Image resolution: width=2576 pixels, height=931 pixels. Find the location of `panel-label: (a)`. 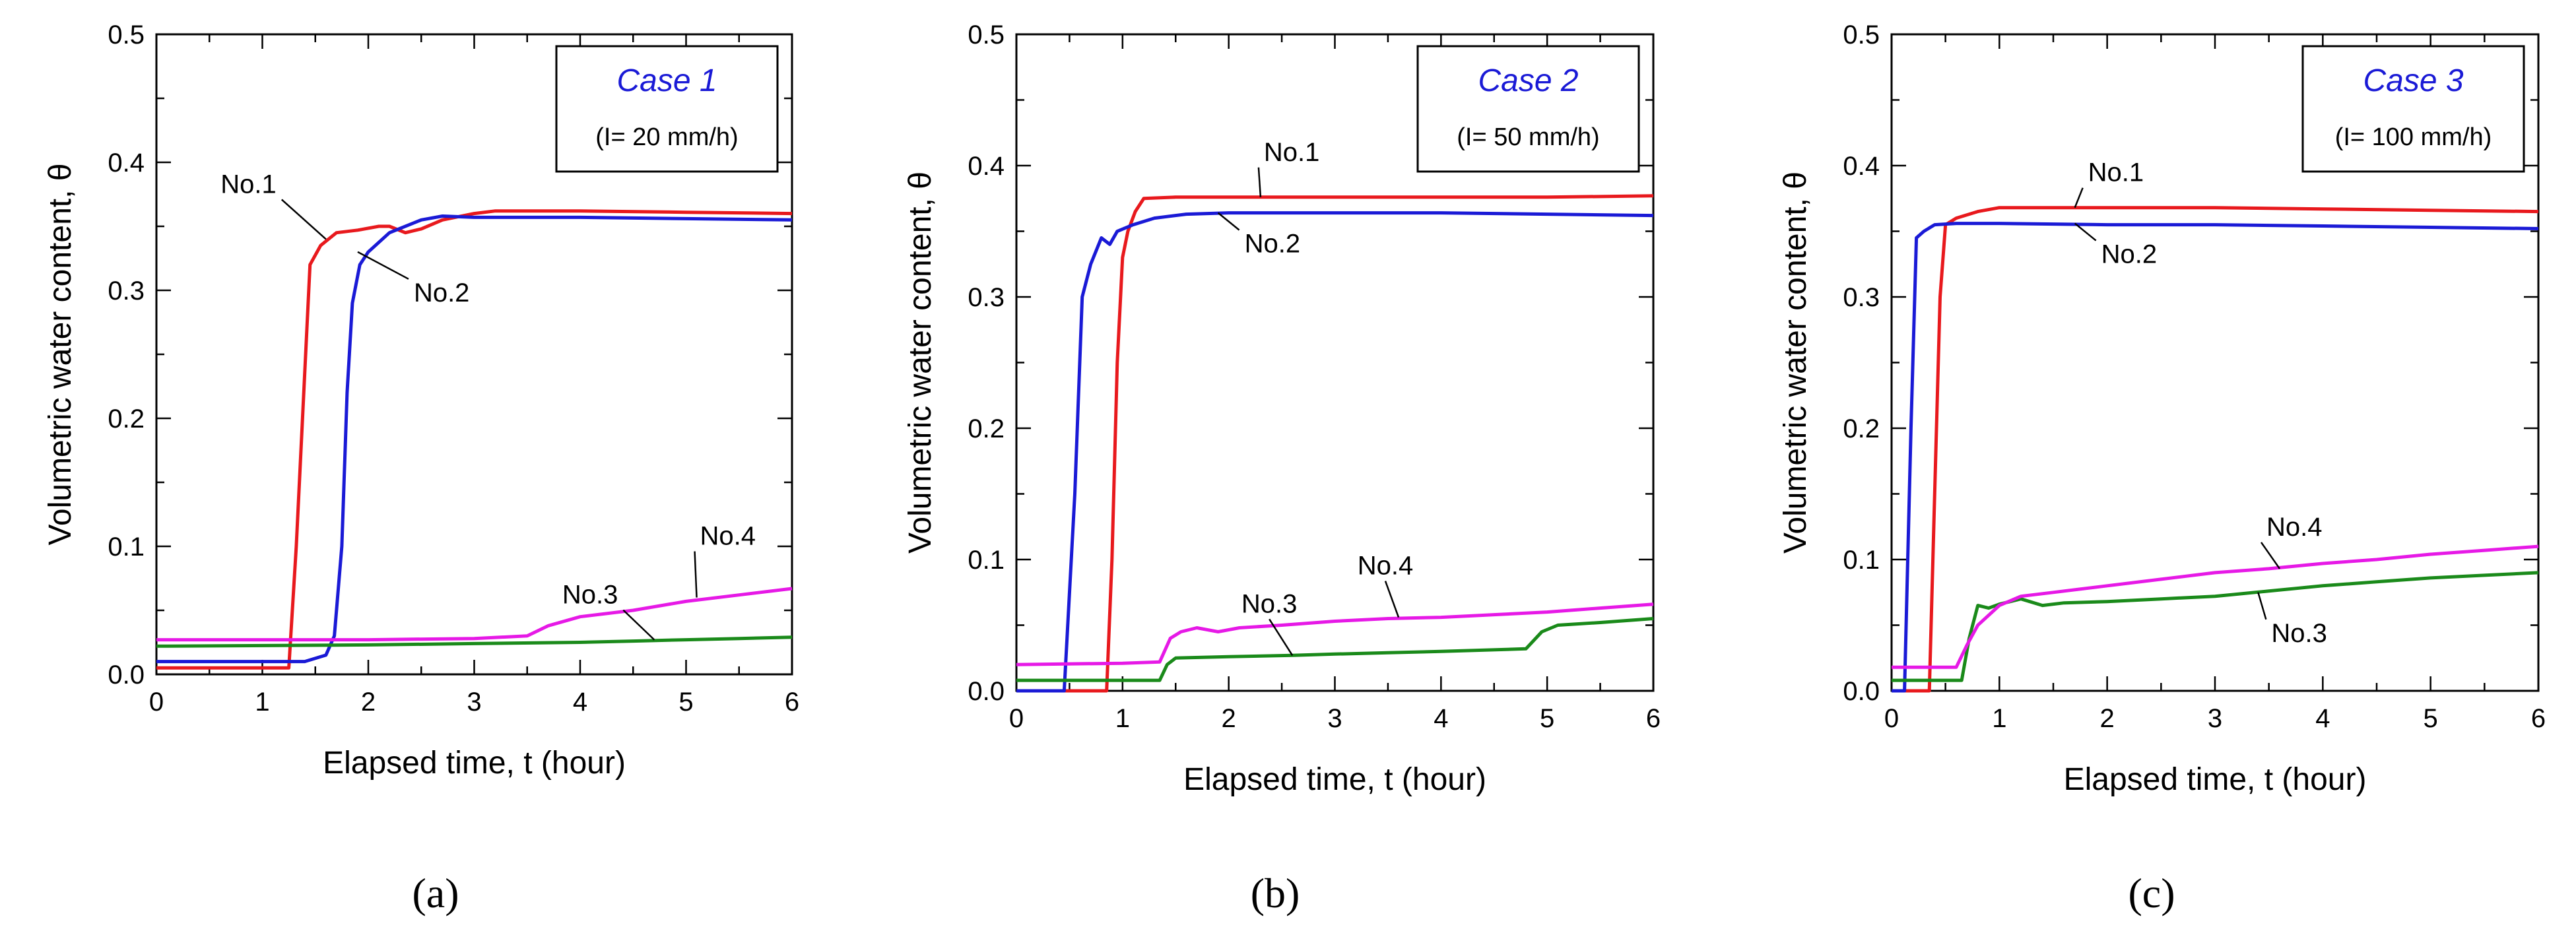

panel-label: (a) is located at coordinates (435, 893).